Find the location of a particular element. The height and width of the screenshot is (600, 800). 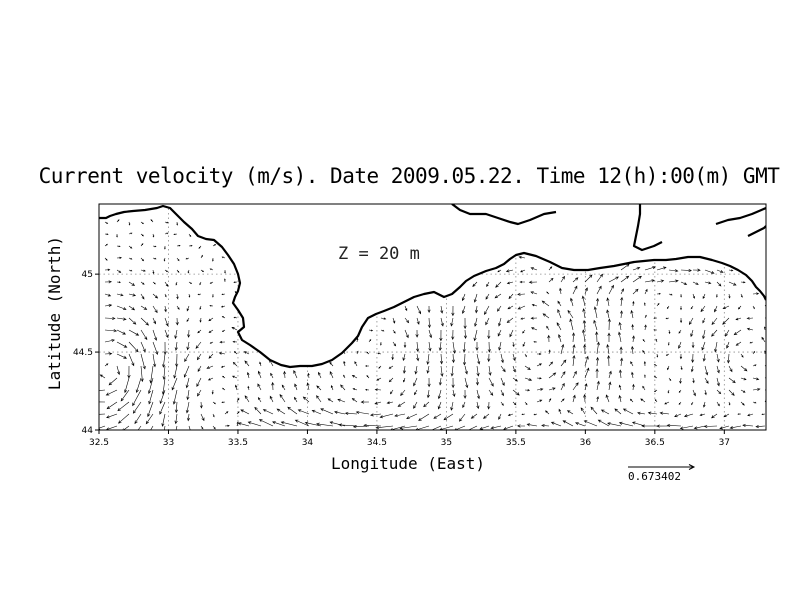

x-axis-label: Longitude (East) is located at coordinates (408, 463).